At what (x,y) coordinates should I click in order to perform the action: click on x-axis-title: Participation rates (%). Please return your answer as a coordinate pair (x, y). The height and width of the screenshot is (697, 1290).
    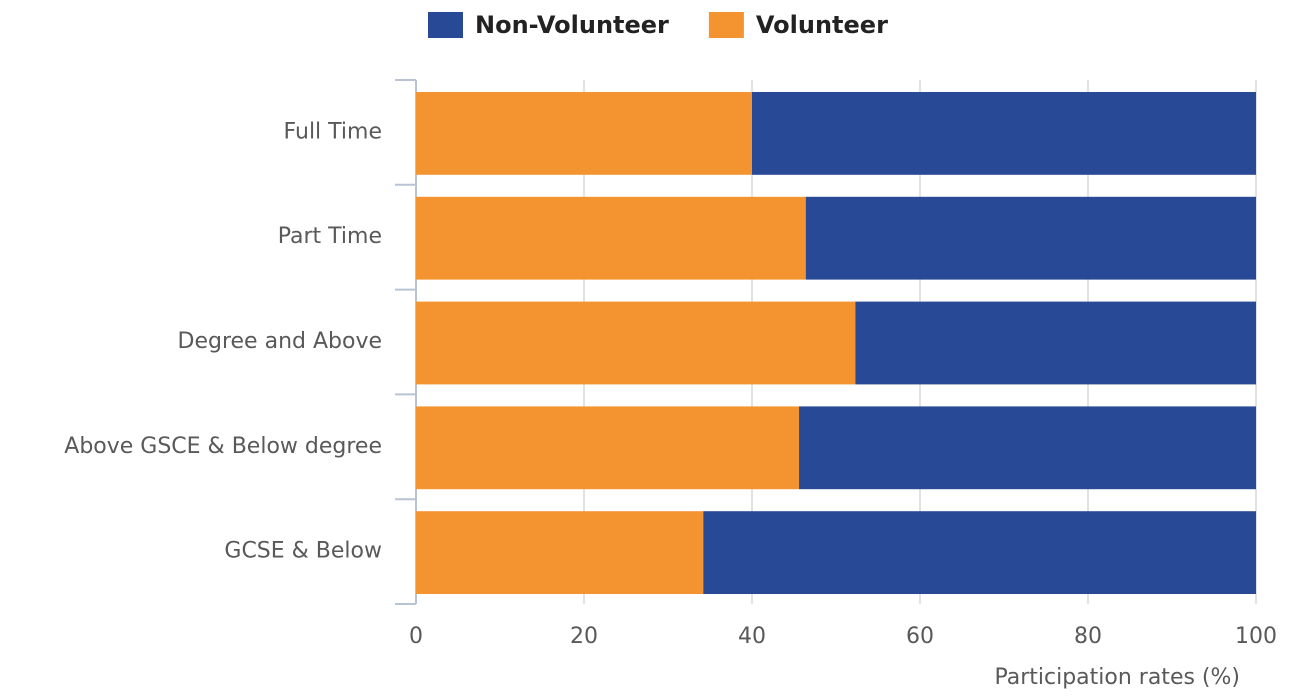
    Looking at the image, I should click on (1117, 677).